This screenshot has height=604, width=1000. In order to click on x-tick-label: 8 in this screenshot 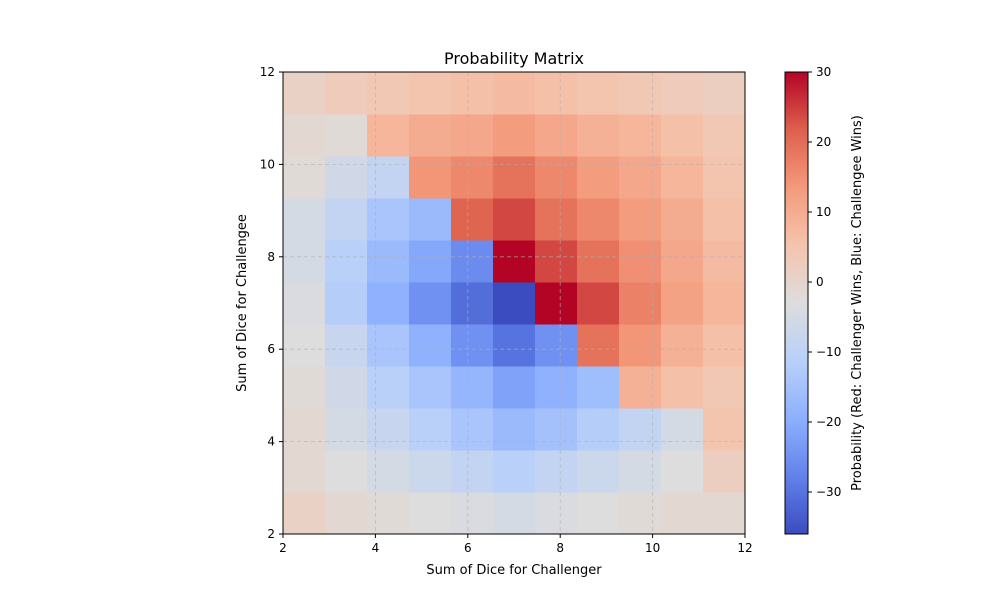, I will do `click(560, 548)`.